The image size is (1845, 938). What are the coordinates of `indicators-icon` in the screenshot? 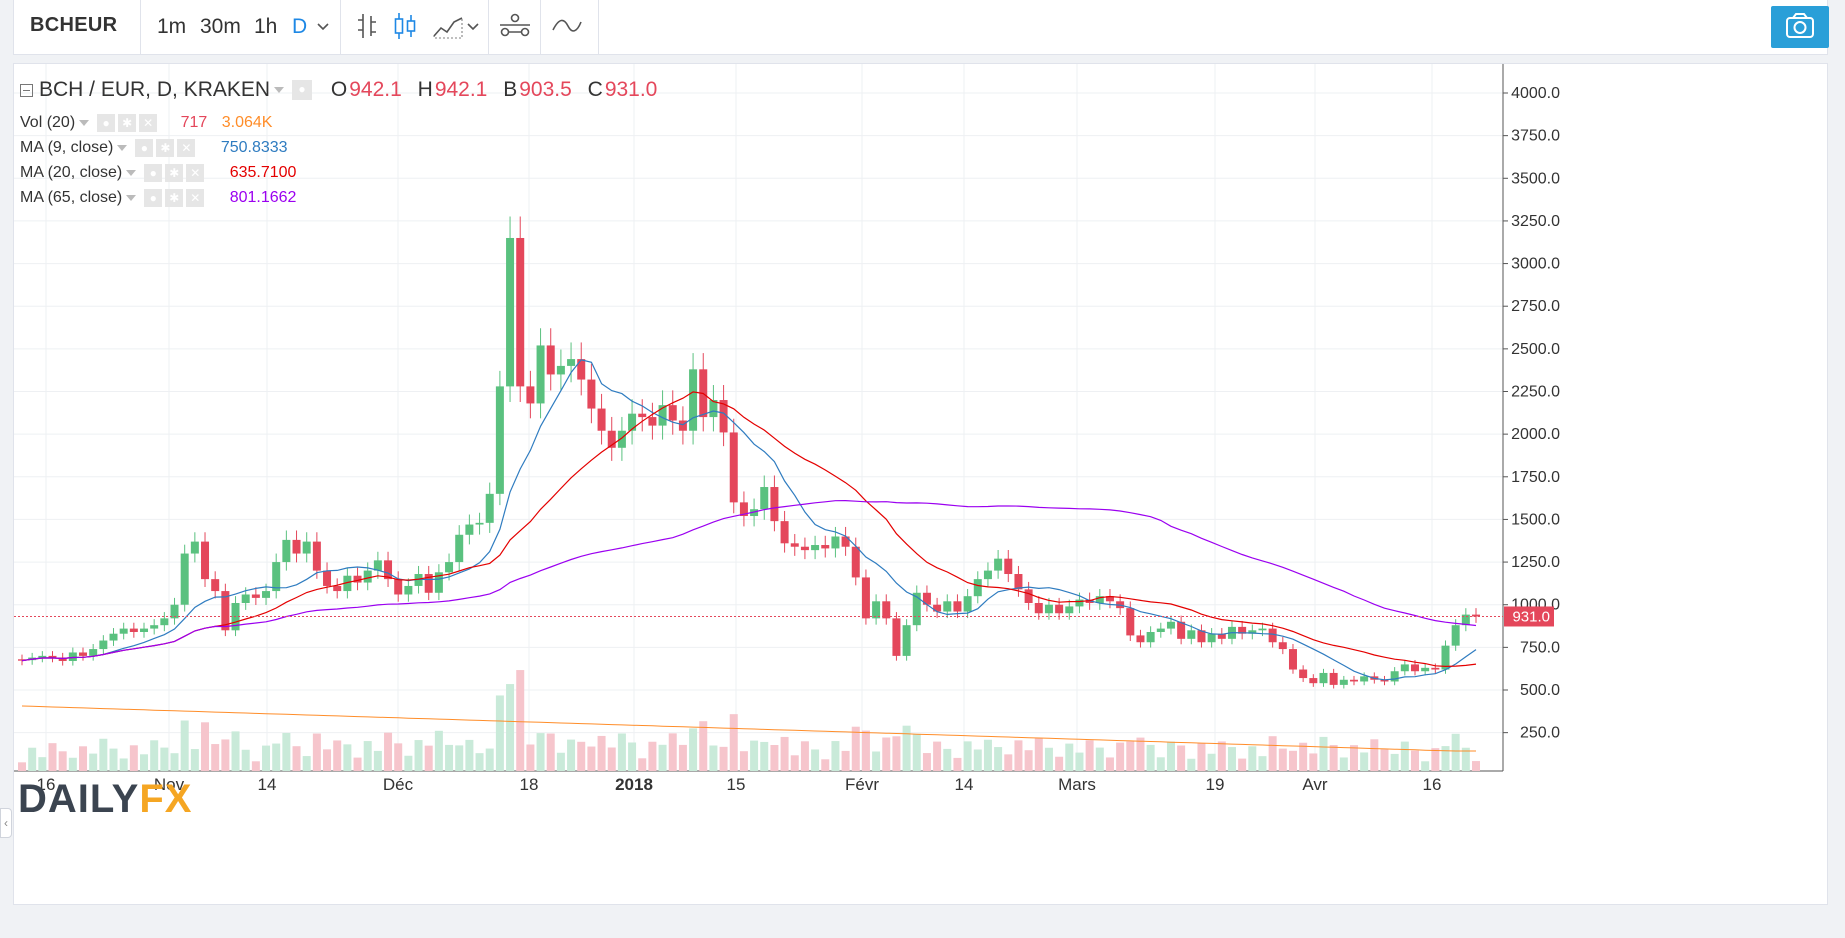 It's located at (515, 26).